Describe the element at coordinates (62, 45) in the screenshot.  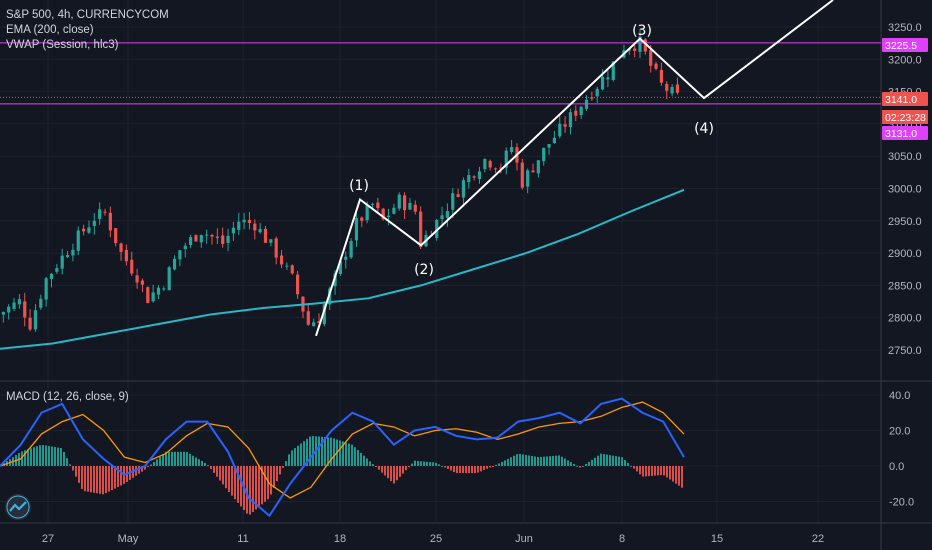
I see `vwap-legend: VWAP (Session, hlc3)` at that location.